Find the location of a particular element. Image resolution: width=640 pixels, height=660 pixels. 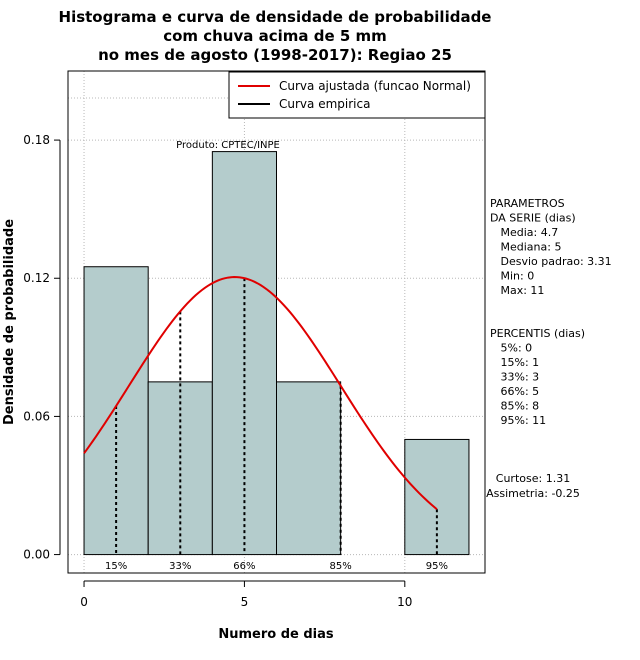

percentile-label-1: 33% is located at coordinates (180, 566).